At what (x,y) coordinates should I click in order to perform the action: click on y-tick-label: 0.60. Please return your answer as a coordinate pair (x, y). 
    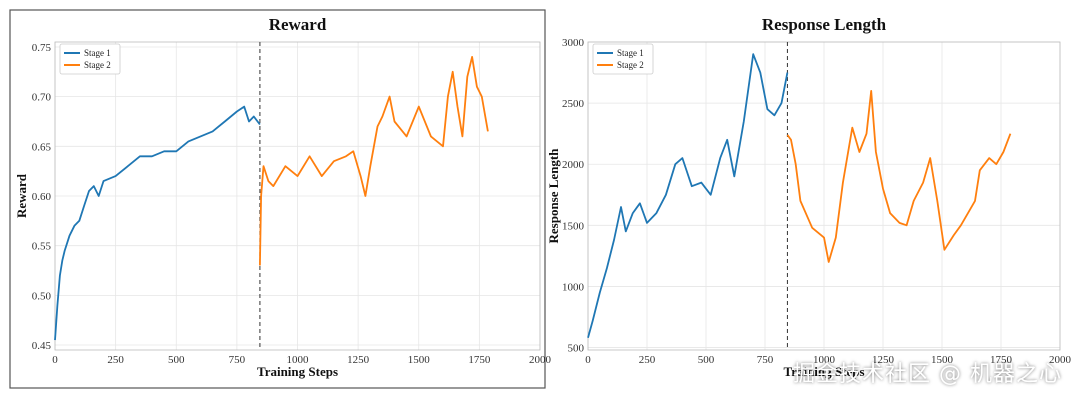
    Looking at the image, I should click on (42, 197).